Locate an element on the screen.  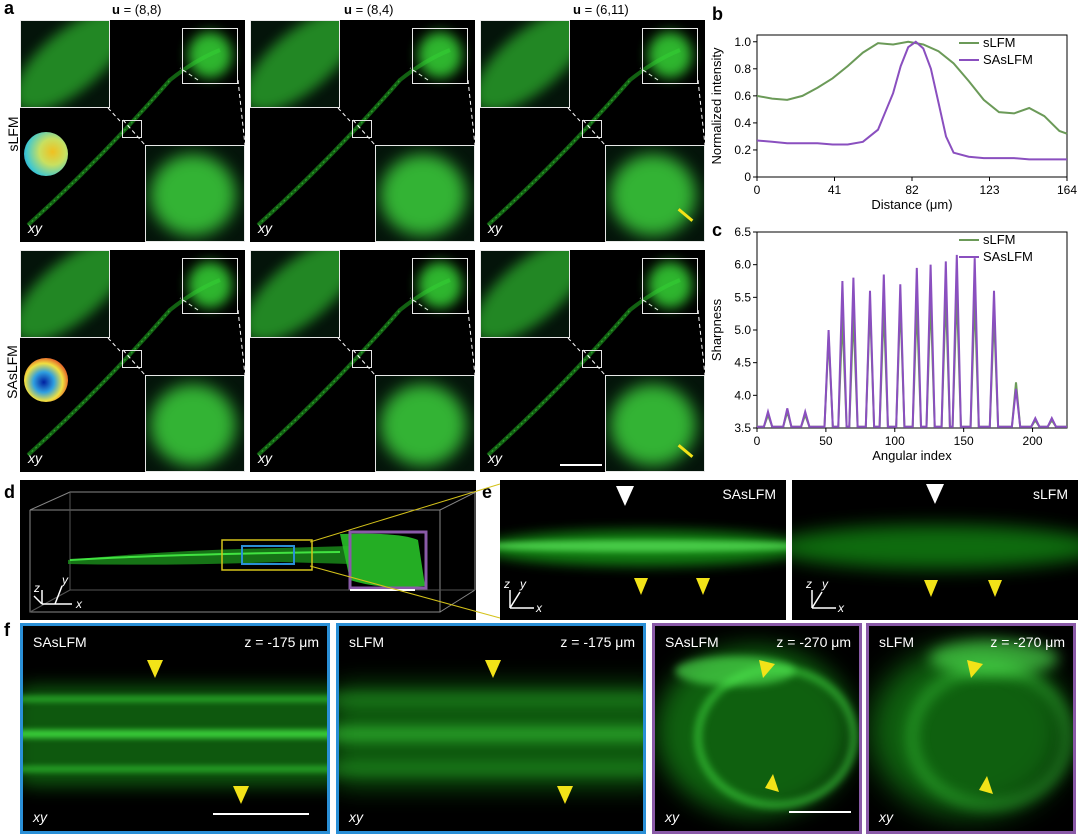
y-tick-label: 4.5 is located at coordinates (742, 363).